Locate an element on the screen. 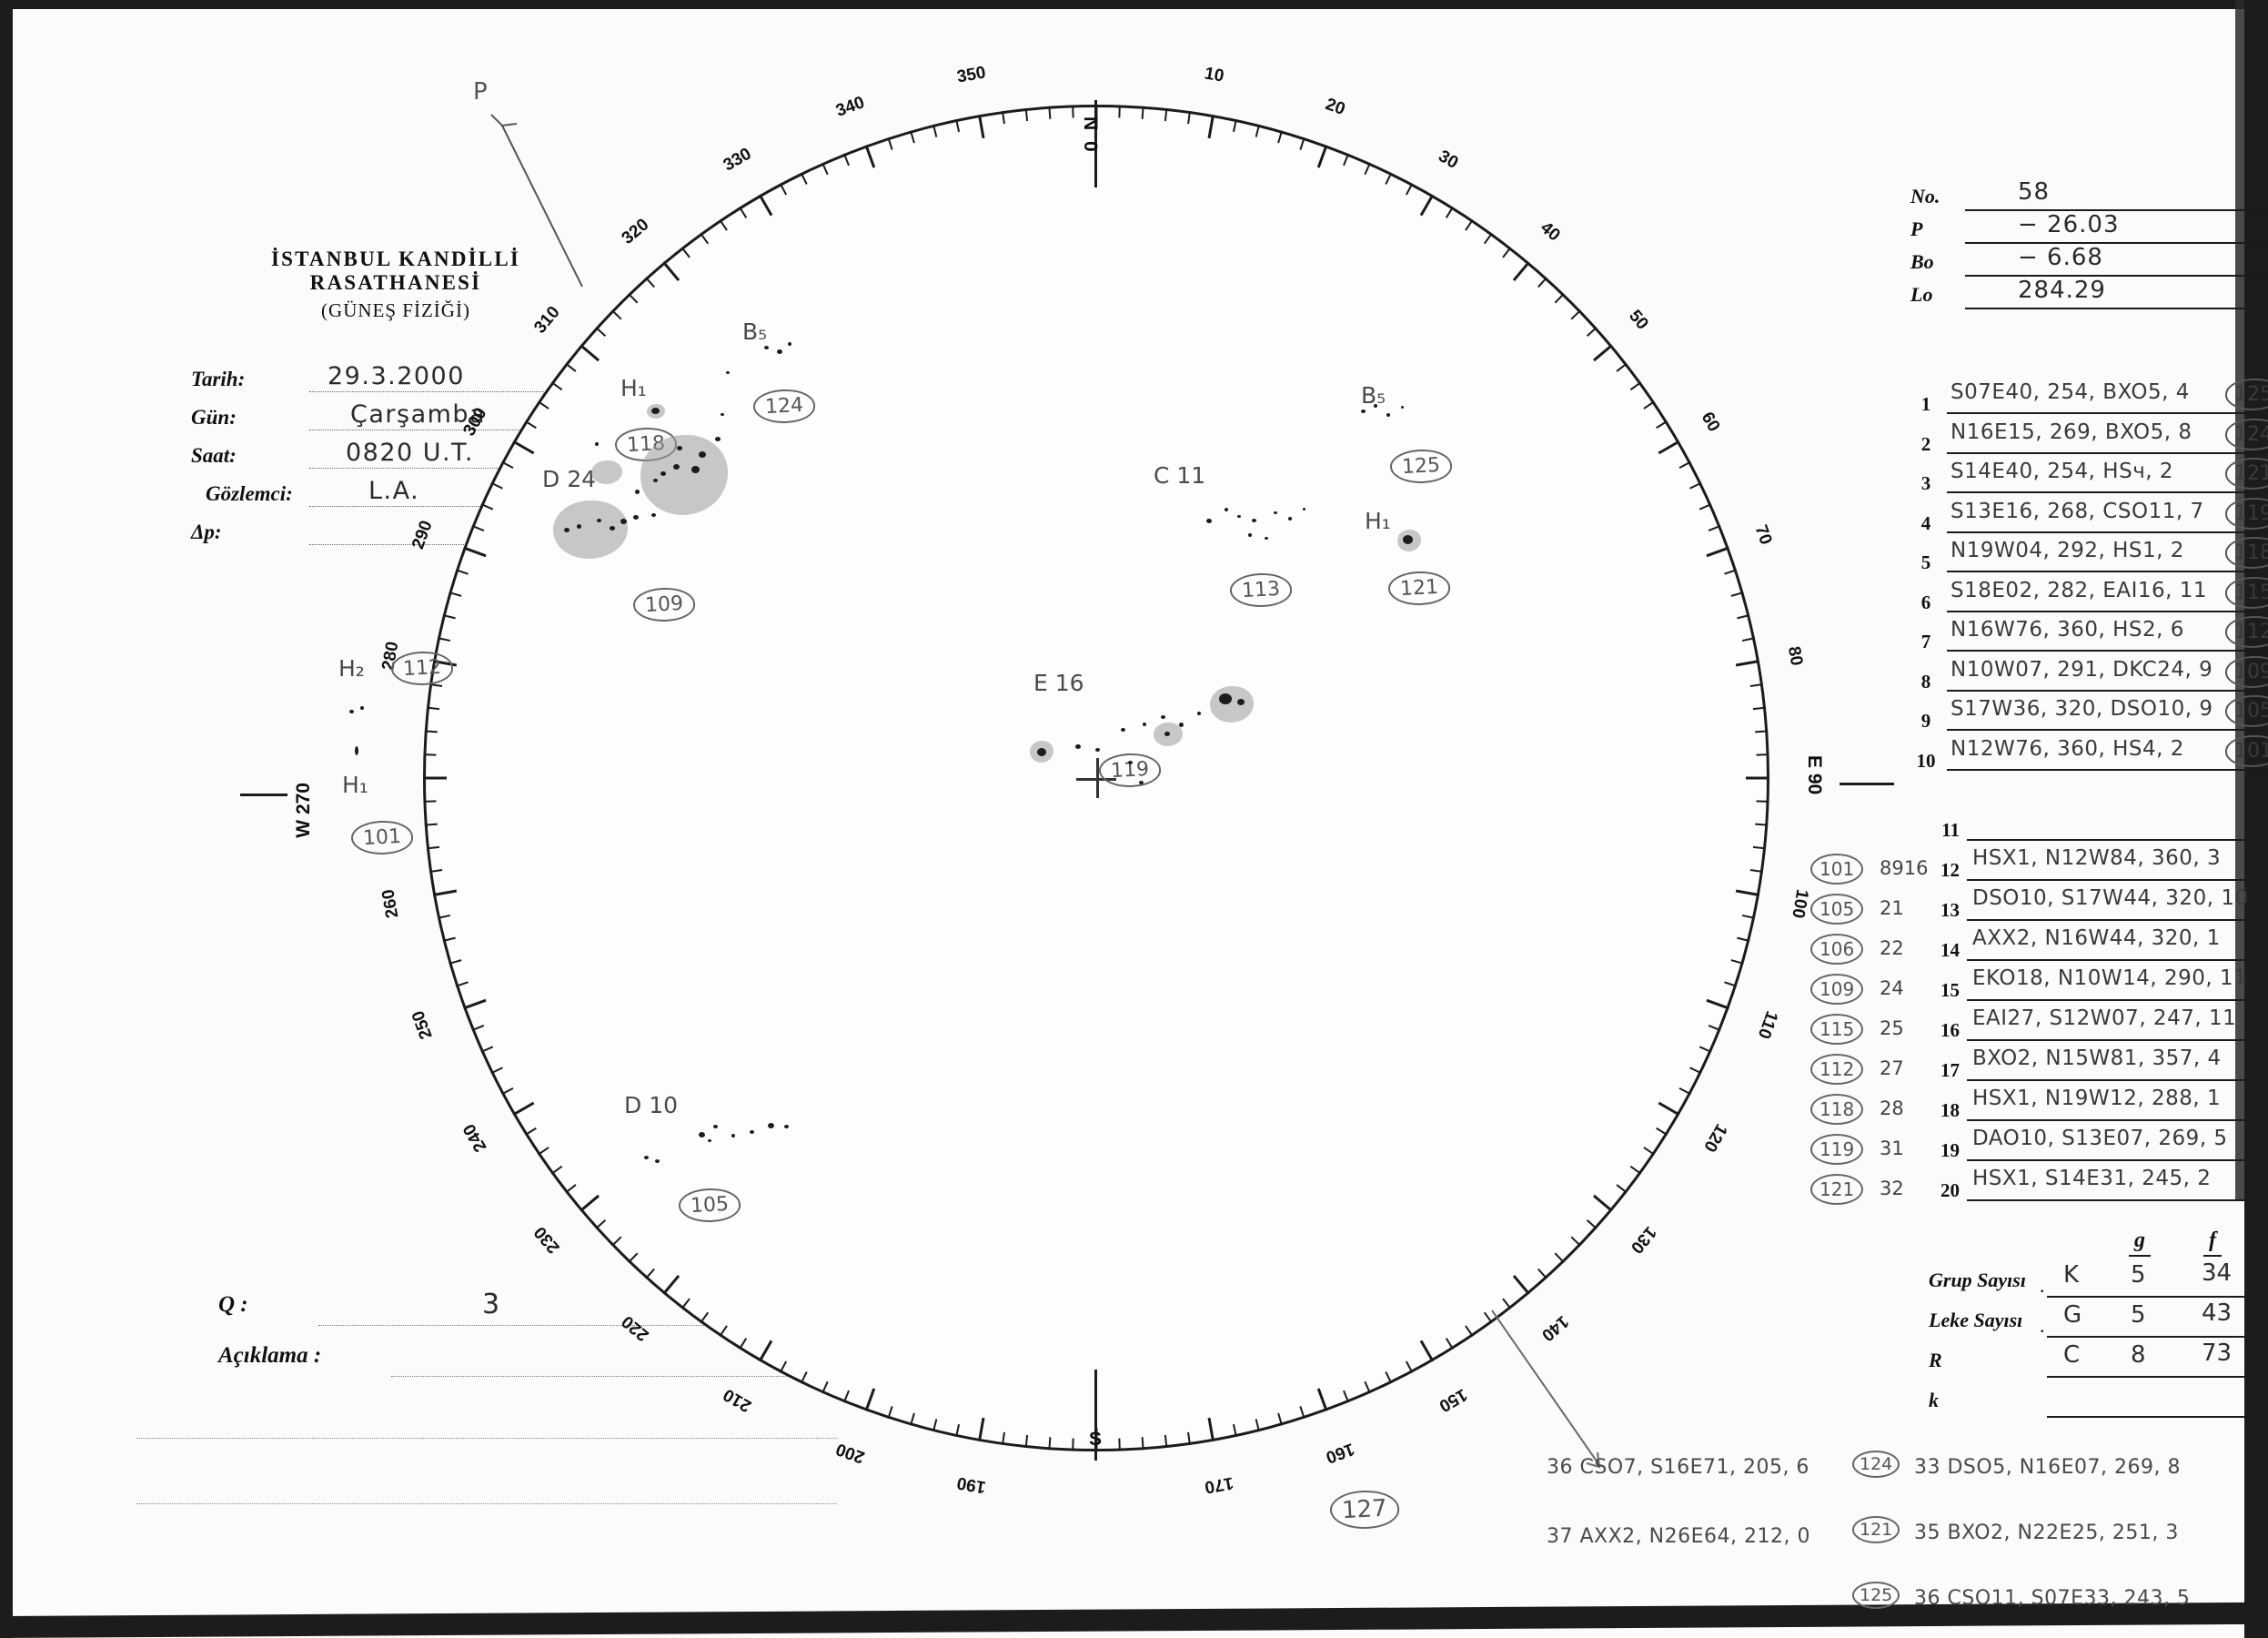 The height and width of the screenshot is (1638, 2268). sunspot-row-secondary: 121 32 20 HSX1, S14E31, 245, 2 is located at coordinates (2039, 1188).